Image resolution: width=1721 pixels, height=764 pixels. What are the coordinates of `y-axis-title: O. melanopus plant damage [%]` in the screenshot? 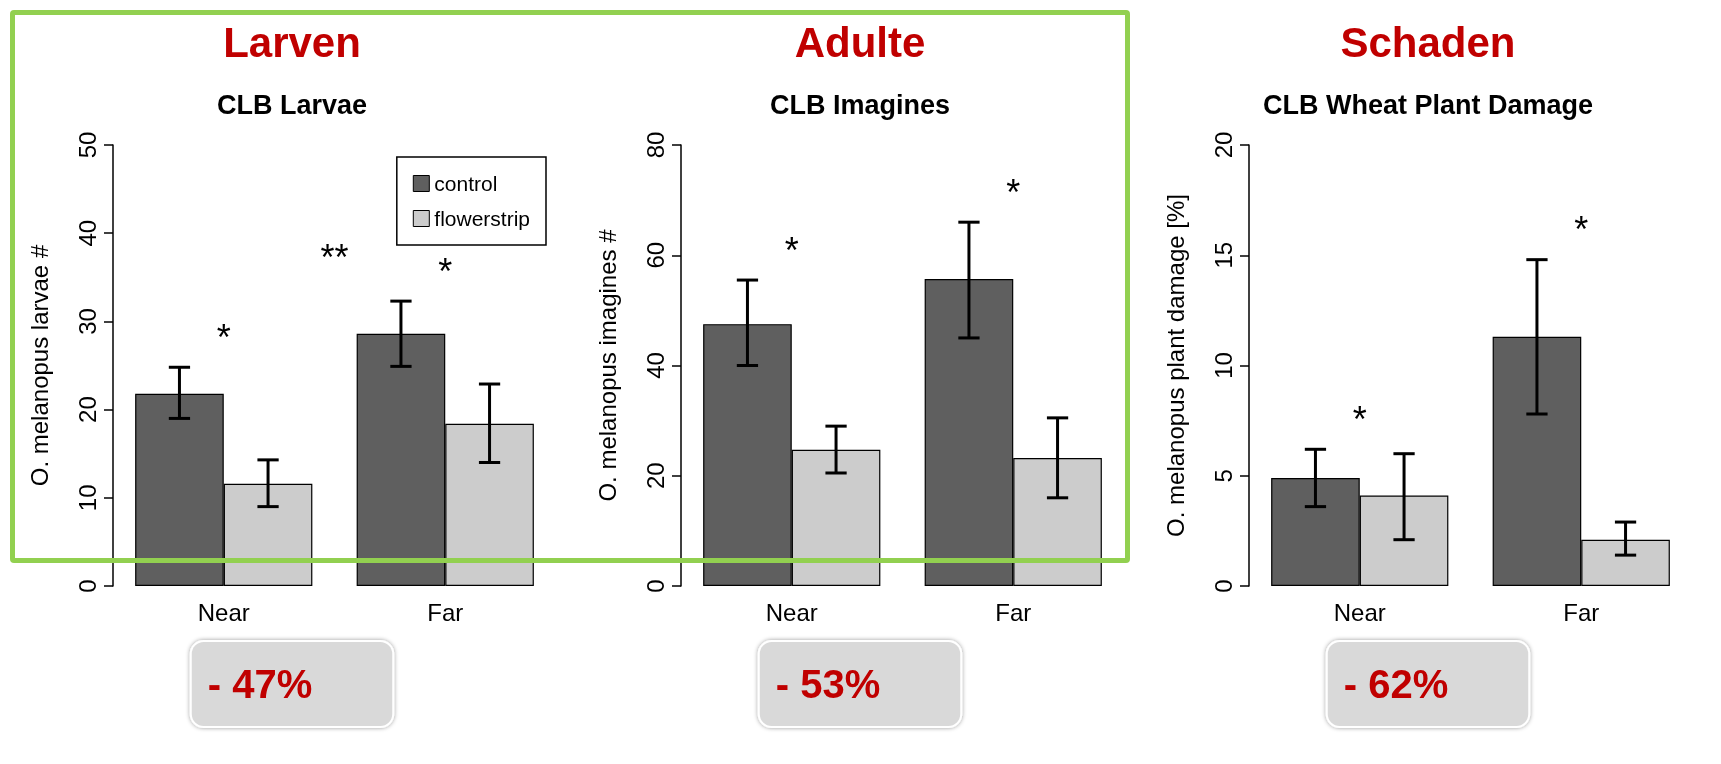 It's located at (1175, 365).